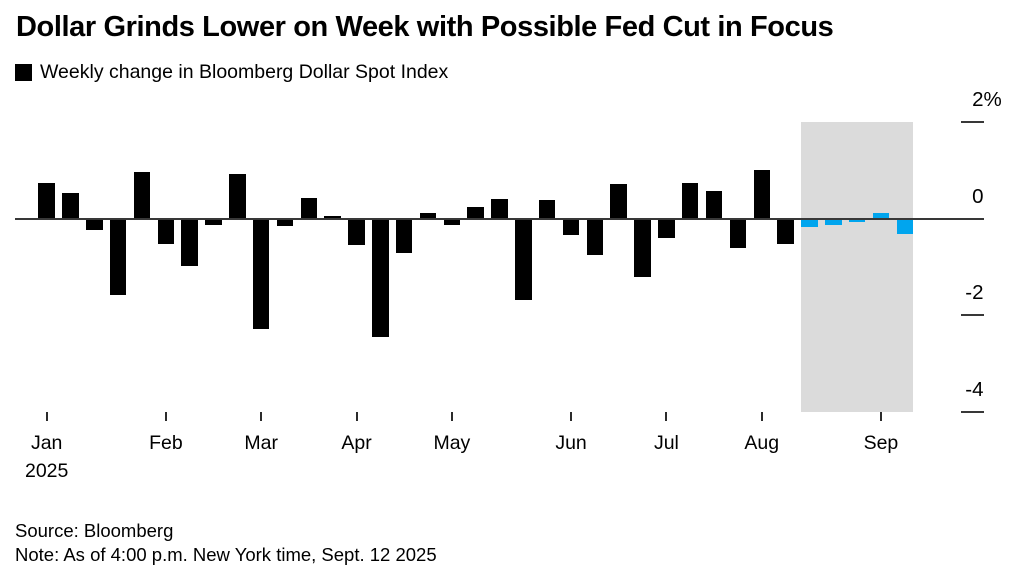 This screenshot has width=1016, height=572. I want to click on x-tick-sublabel: 2025, so click(46, 471).